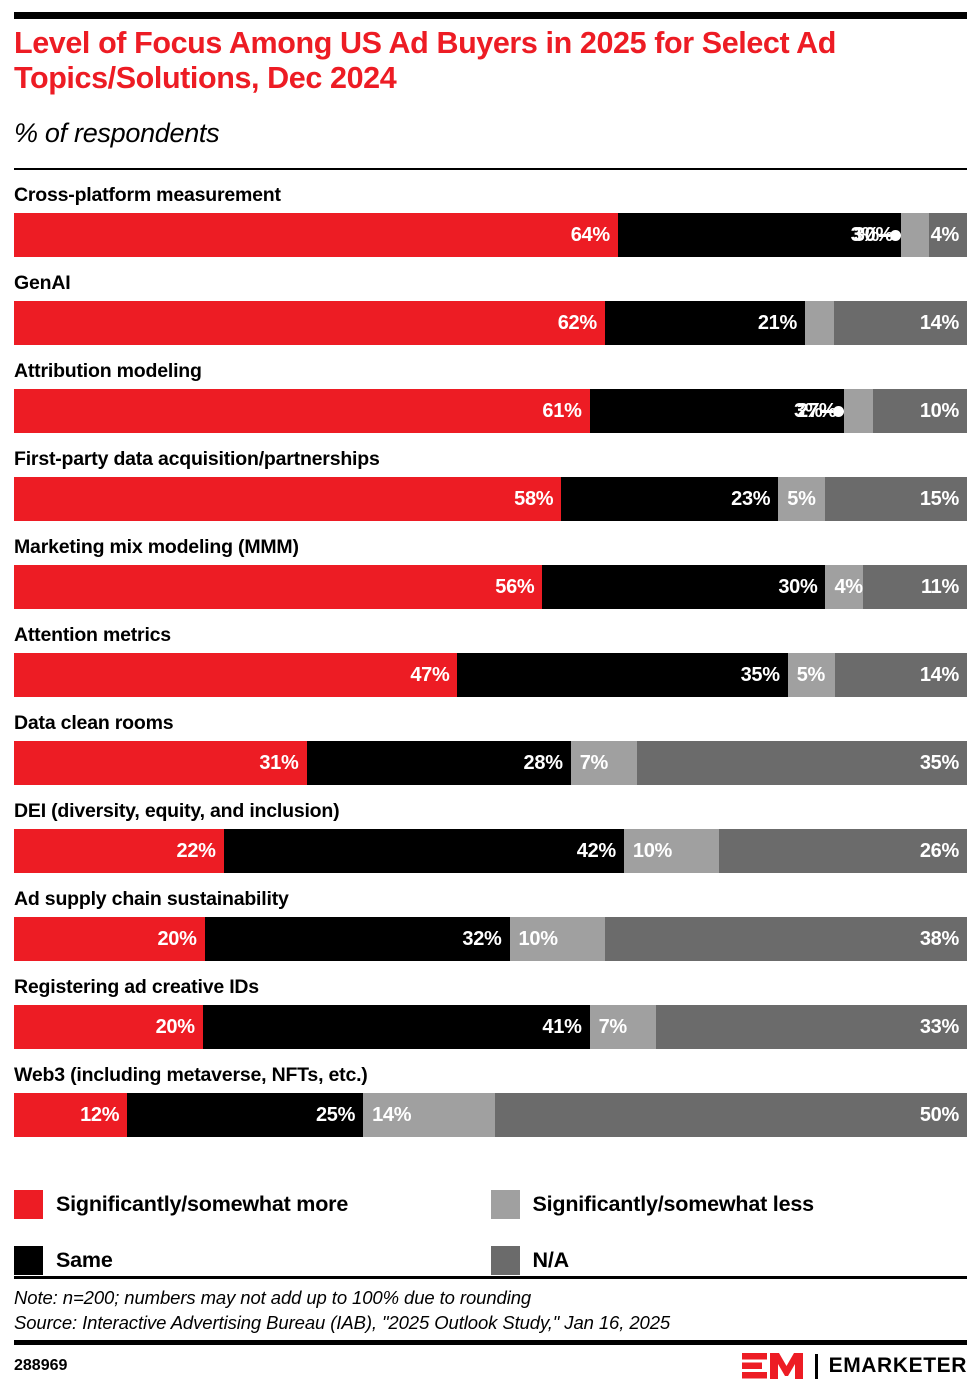  Describe the element at coordinates (596, 851) in the screenshot. I see `bar-segment-value: 42%` at that location.